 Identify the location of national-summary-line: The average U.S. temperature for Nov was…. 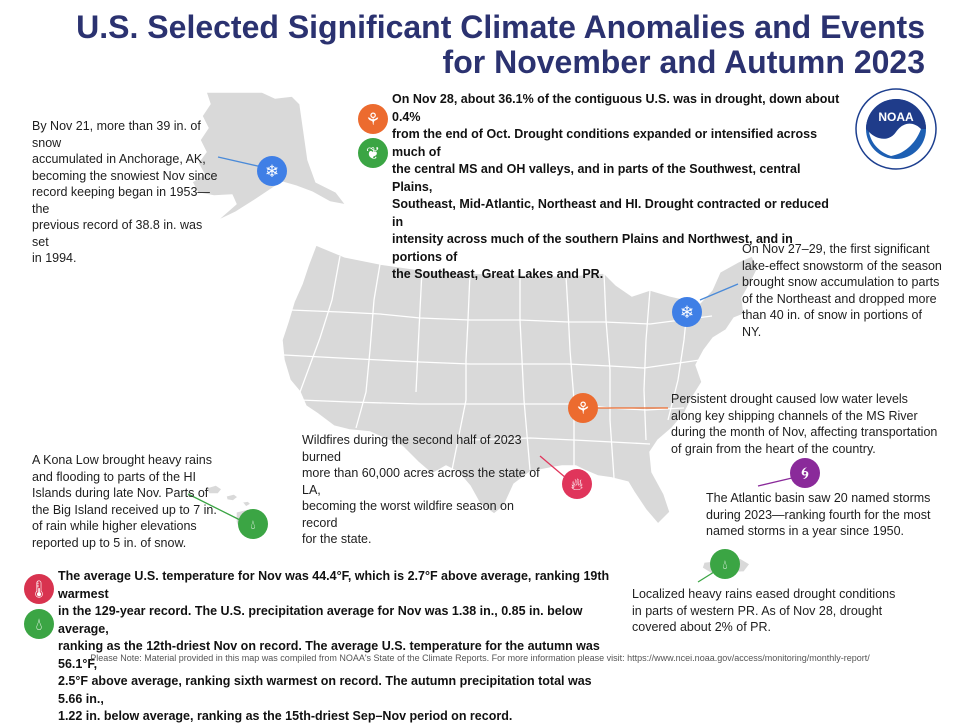
(334, 585).